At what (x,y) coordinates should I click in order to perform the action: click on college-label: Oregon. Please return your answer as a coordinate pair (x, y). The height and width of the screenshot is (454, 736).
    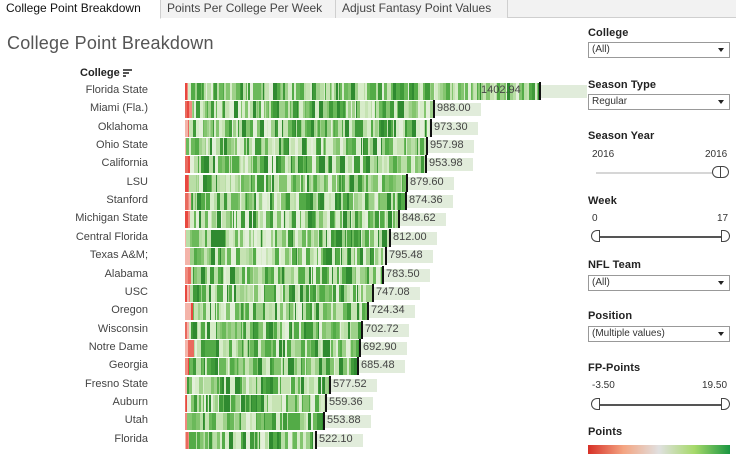
    Looking at the image, I should click on (129, 310).